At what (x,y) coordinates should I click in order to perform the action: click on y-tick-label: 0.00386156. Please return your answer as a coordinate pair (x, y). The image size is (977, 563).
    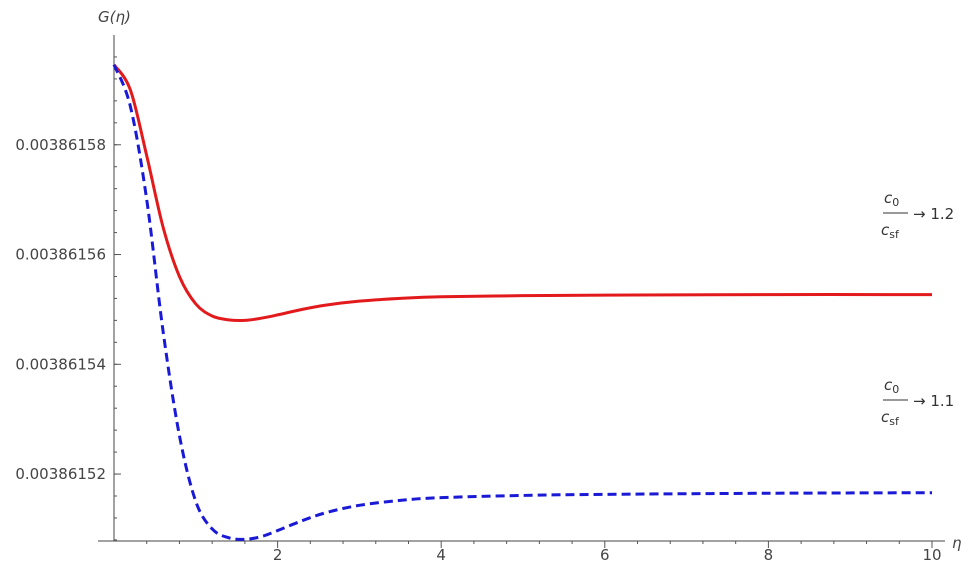
    Looking at the image, I should click on (60, 255).